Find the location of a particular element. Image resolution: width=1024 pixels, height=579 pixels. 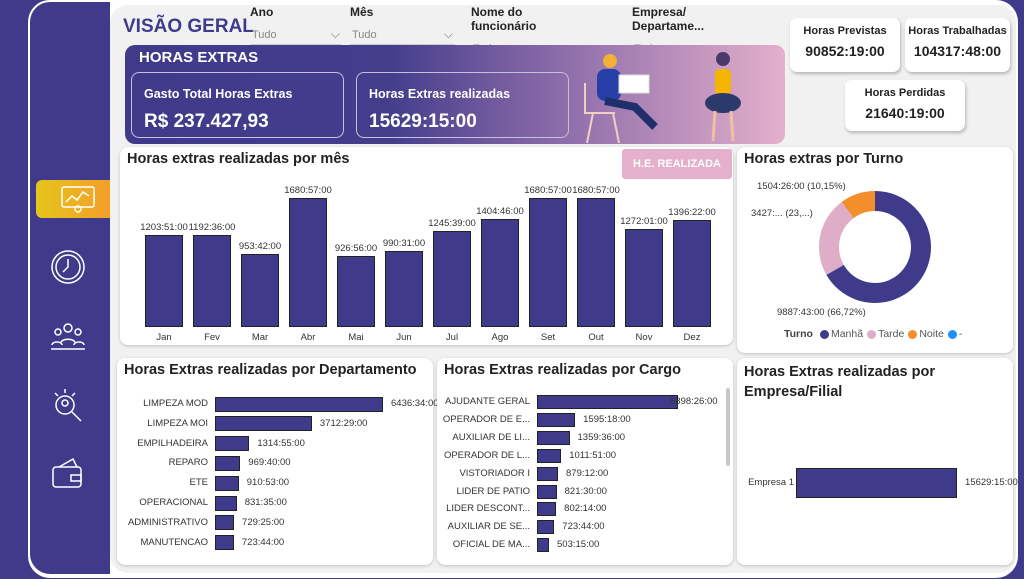

slice-Noite is located at coordinates (858, 205).